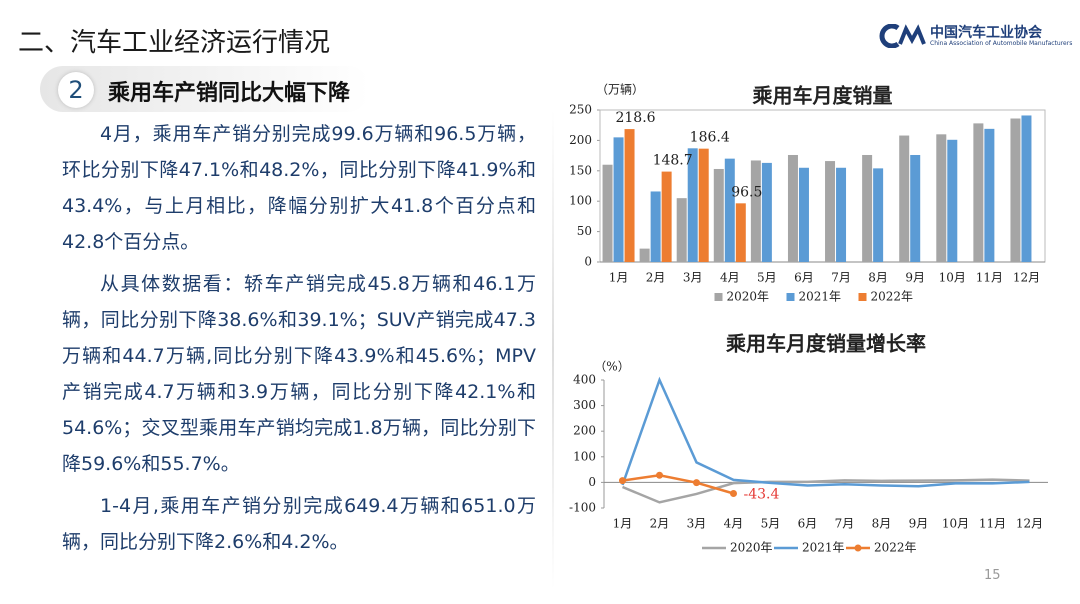  Describe the element at coordinates (620, 90) in the screenshot. I see `y-axis-label: （万辆）` at that location.